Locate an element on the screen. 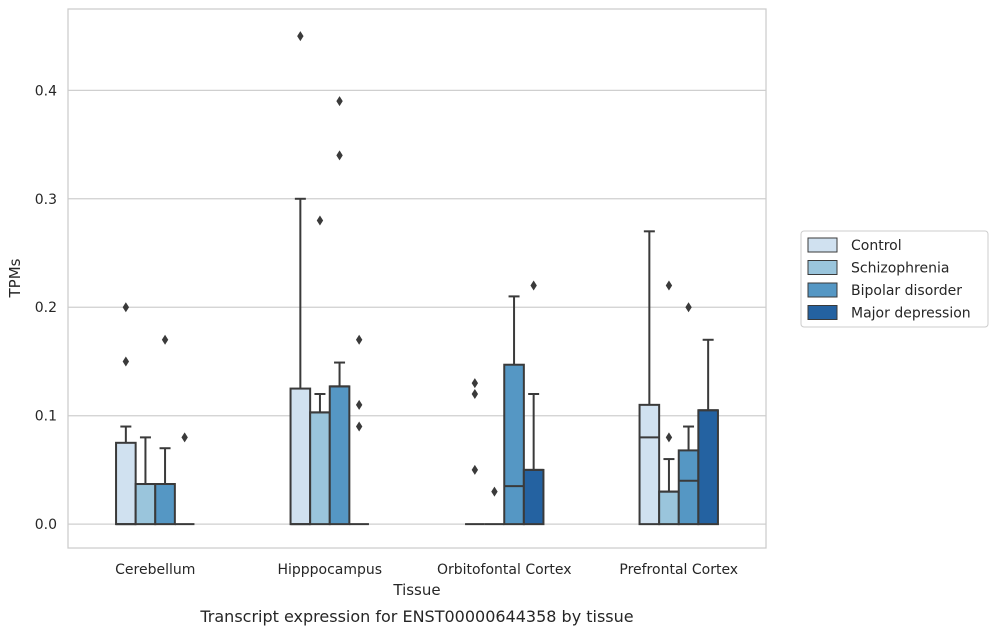 The image size is (997, 634). y-axis-label: TPMs is located at coordinates (15, 278).